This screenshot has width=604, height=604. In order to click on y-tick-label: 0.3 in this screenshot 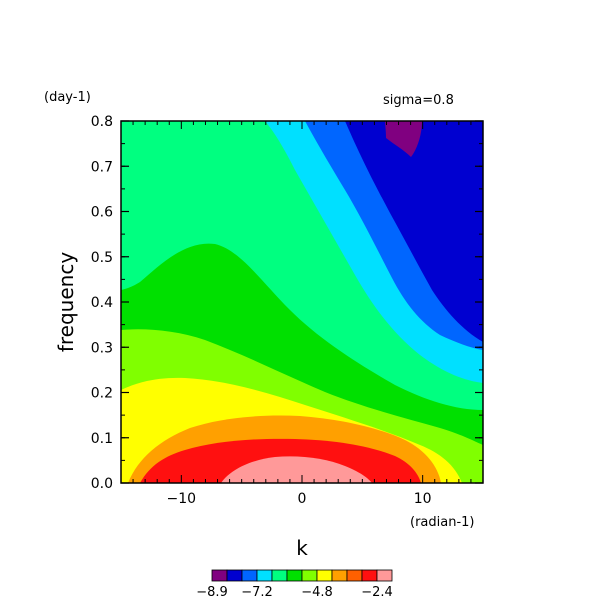, I will do `click(102, 348)`.